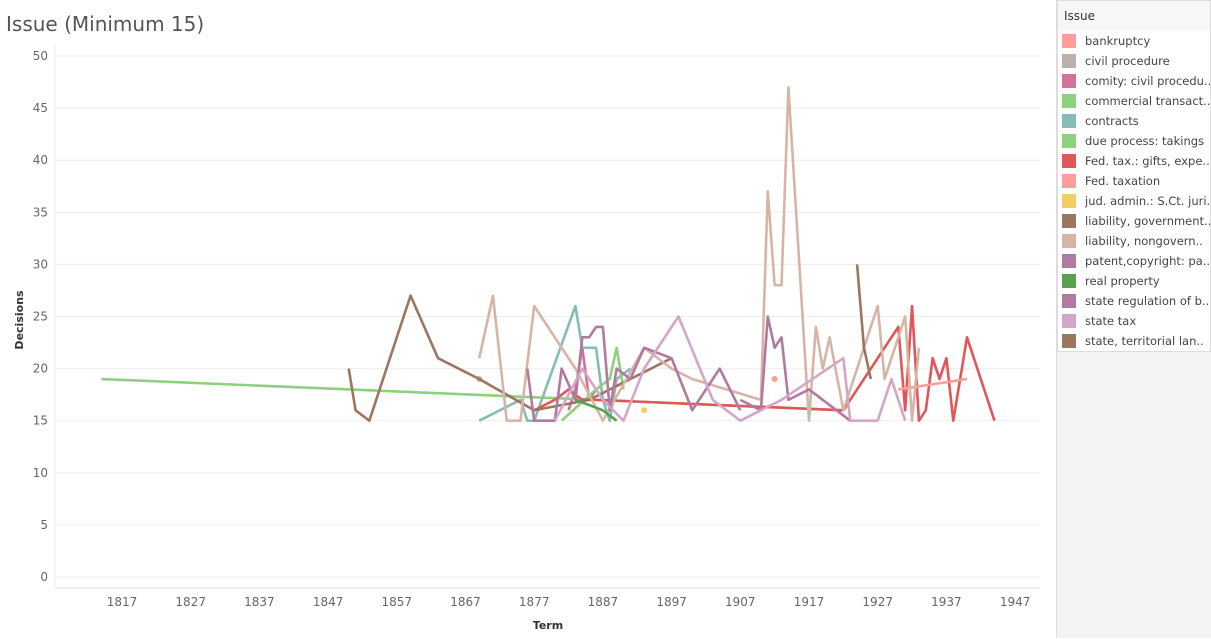 This screenshot has height=639, width=1211. I want to click on legend-item: liability, government.., so click(1134, 221).